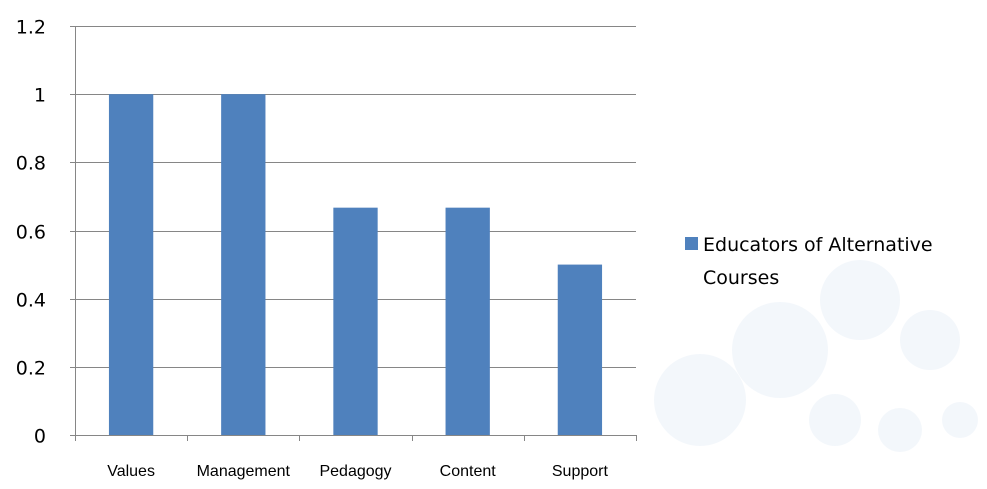 This screenshot has height=489, width=987. Describe the element at coordinates (31, 164) in the screenshot. I see `y-tick-label: 0.8` at that location.